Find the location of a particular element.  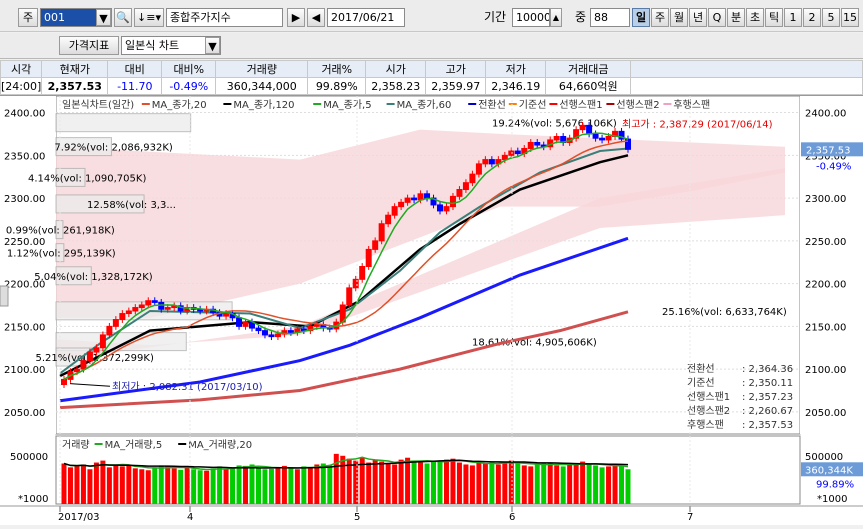

y-tick-right-0: 2400.00 is located at coordinates (825, 114).